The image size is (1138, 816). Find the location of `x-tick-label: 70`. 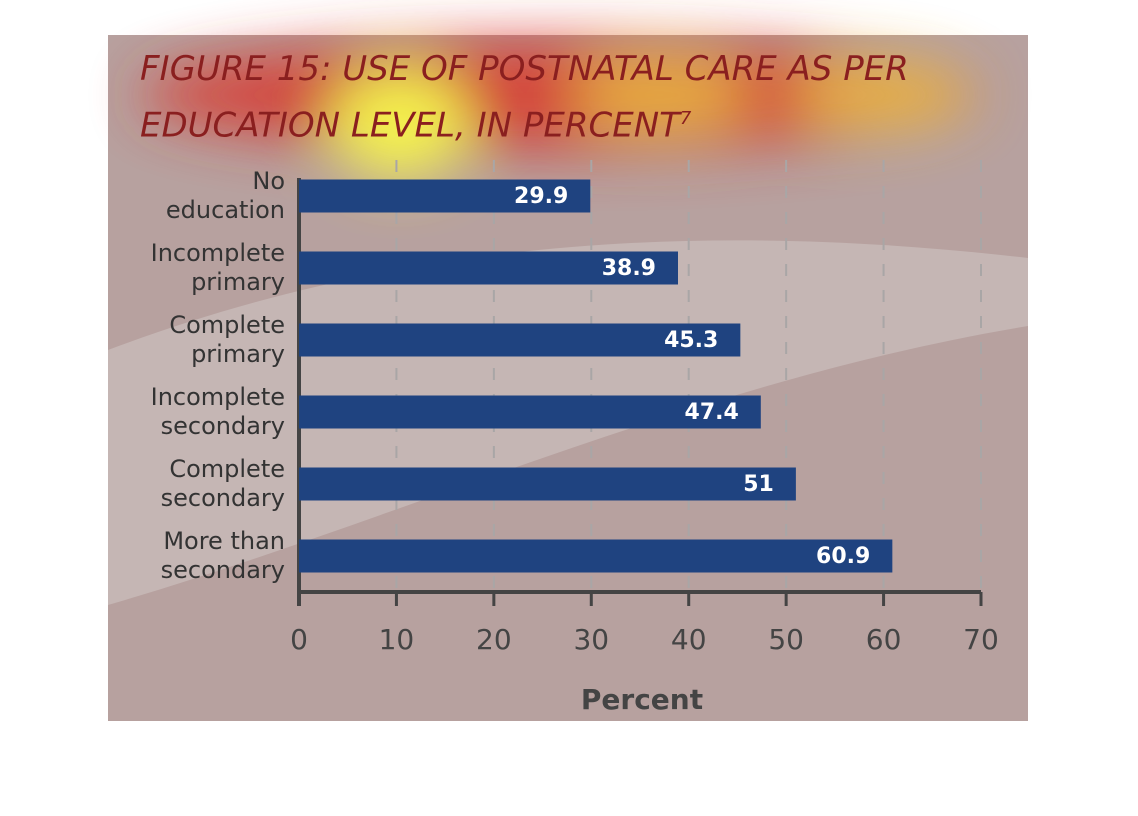

x-tick-label: 70 is located at coordinates (981, 639).